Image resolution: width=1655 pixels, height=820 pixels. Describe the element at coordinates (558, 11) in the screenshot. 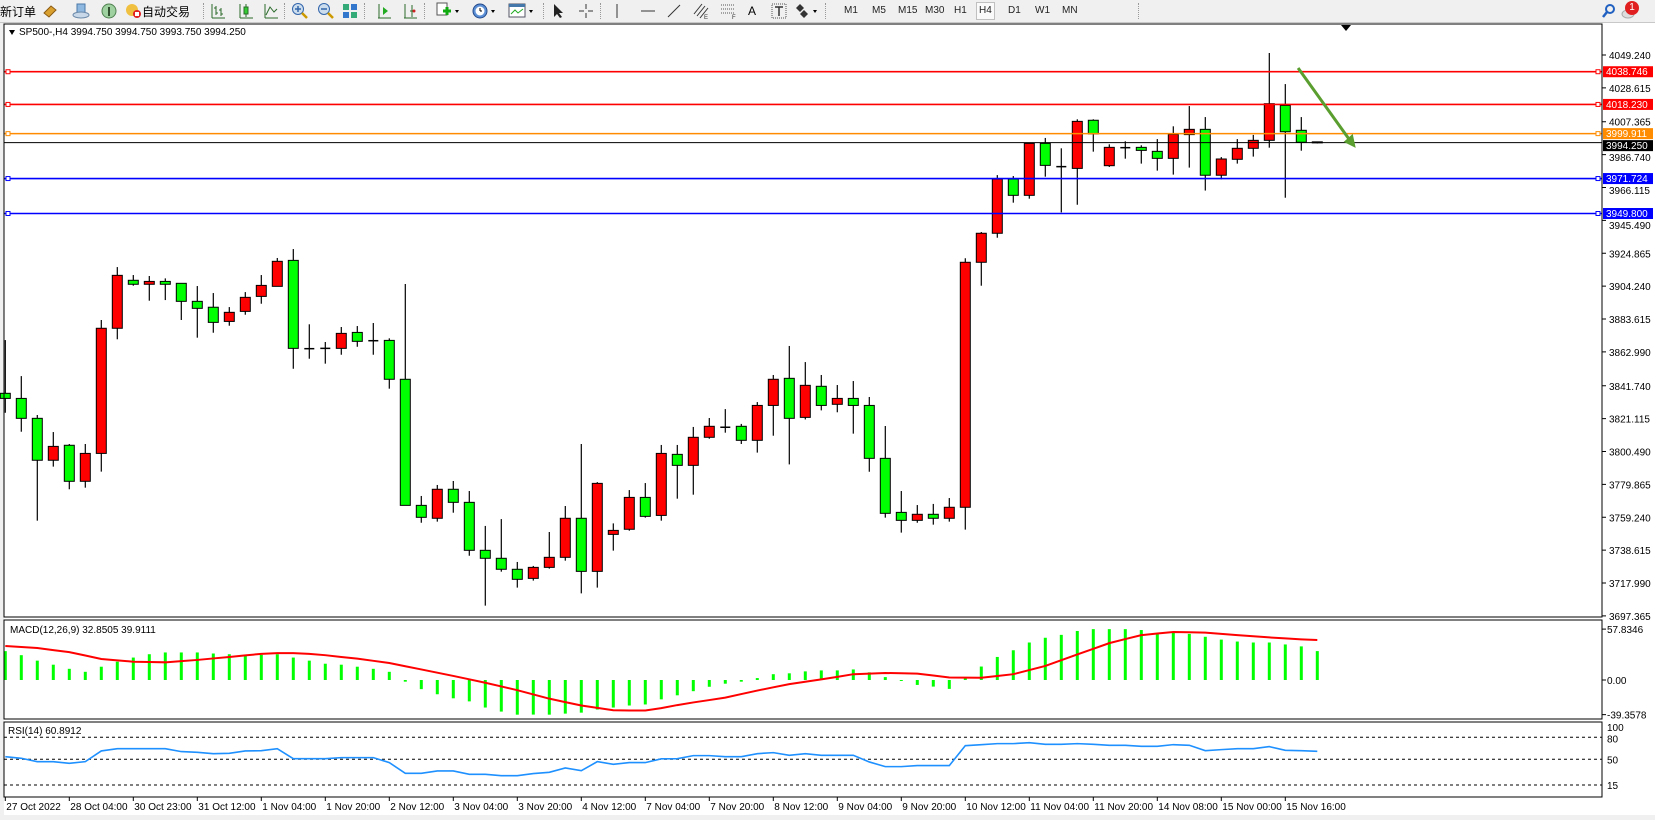

I see `cursor-icon` at that location.